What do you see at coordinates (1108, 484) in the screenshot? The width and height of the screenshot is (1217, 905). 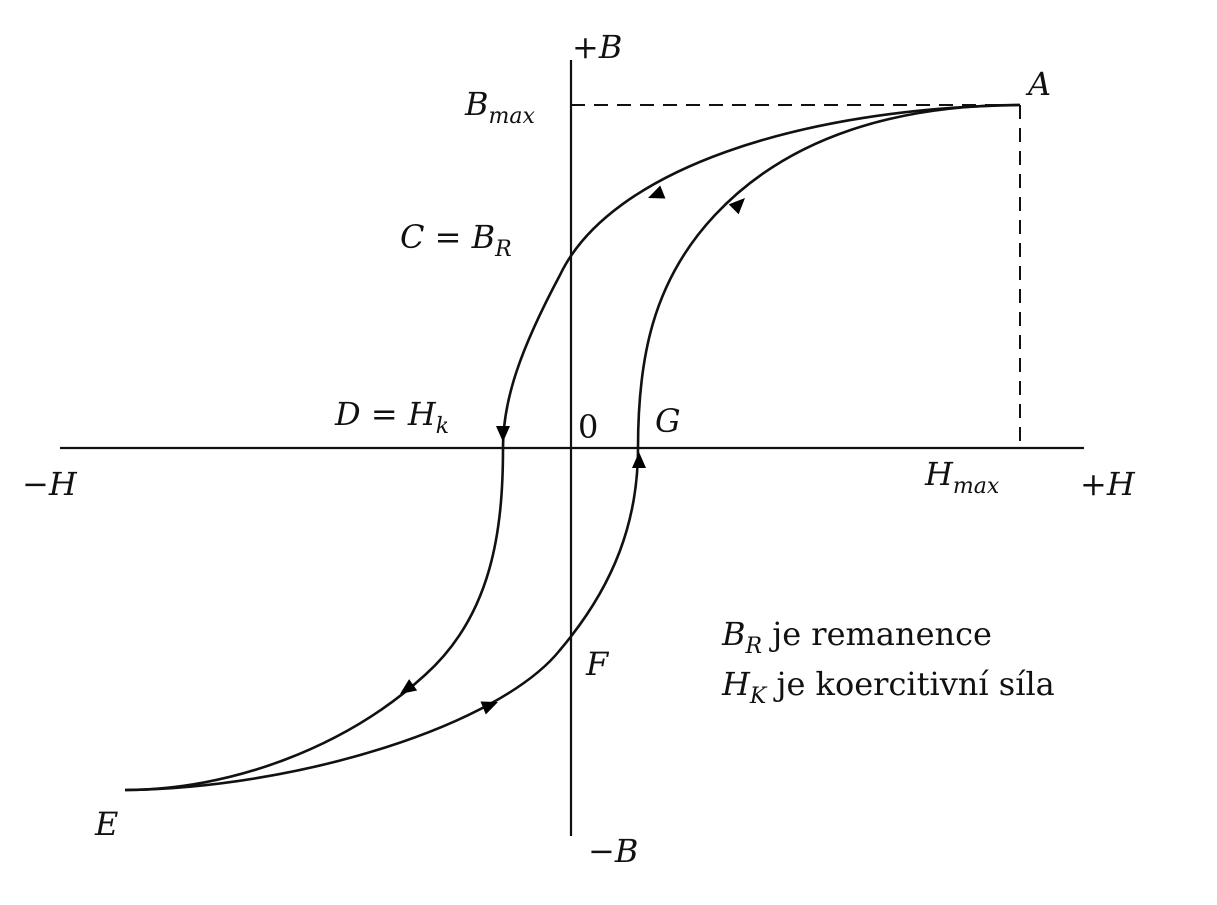 I see `plus-h-label: +H` at bounding box center [1108, 484].